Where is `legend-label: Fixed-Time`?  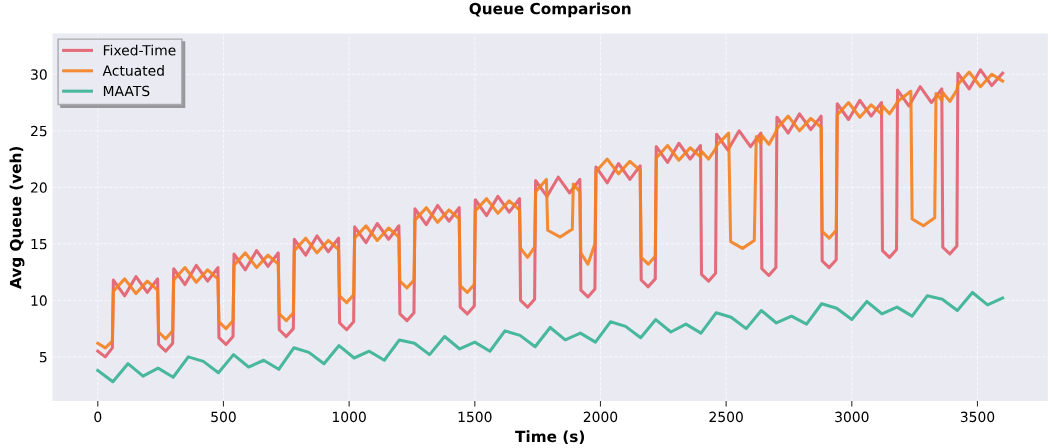 legend-label: Fixed-Time is located at coordinates (139, 50).